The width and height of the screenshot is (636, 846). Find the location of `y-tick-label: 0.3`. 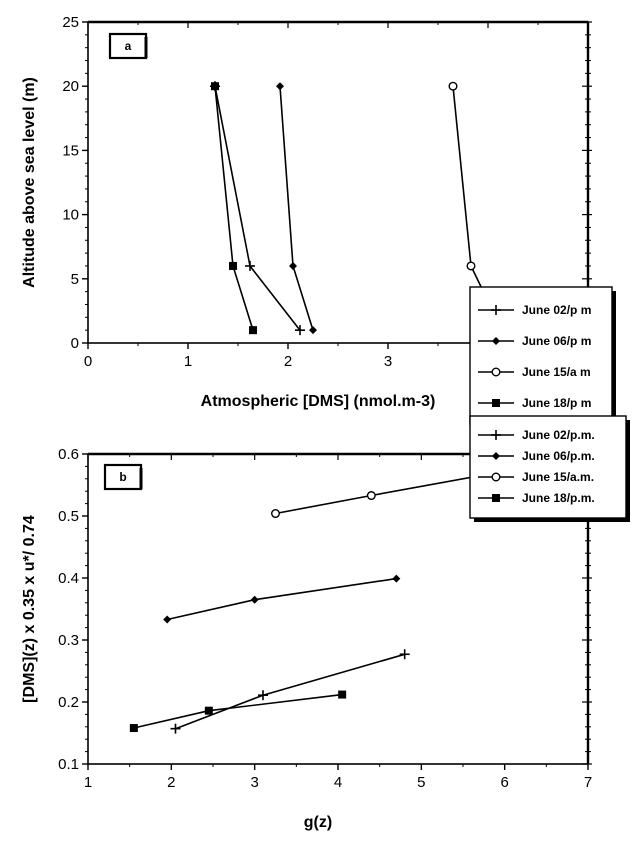

y-tick-label: 0.3 is located at coordinates (68, 640).